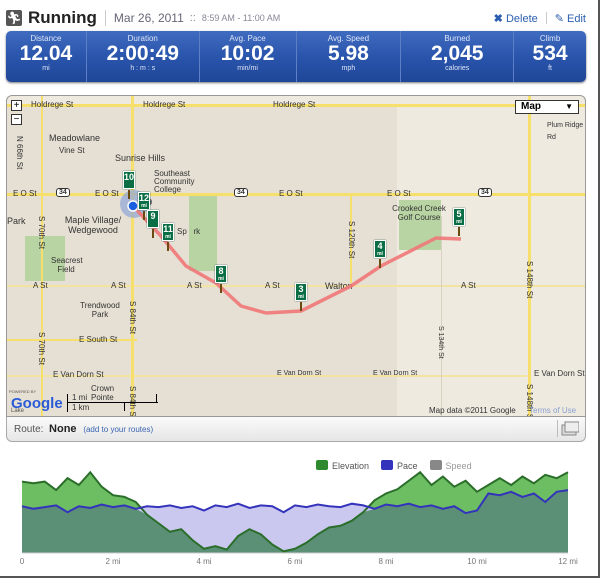  I want to click on mile-marker: 10, so click(129, 185).